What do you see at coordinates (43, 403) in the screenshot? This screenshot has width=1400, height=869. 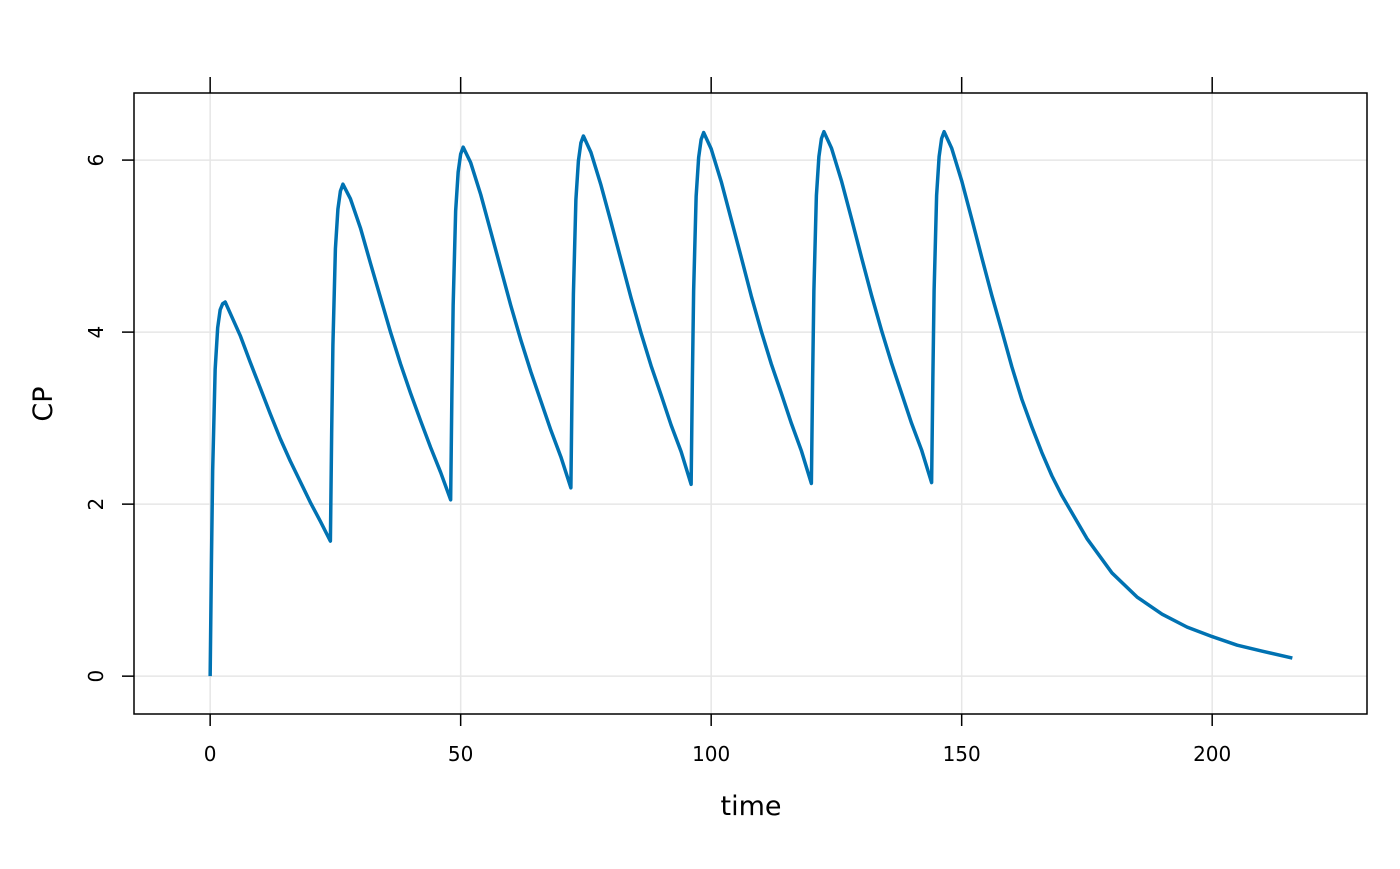 I see `y-axis-label: CP` at bounding box center [43, 403].